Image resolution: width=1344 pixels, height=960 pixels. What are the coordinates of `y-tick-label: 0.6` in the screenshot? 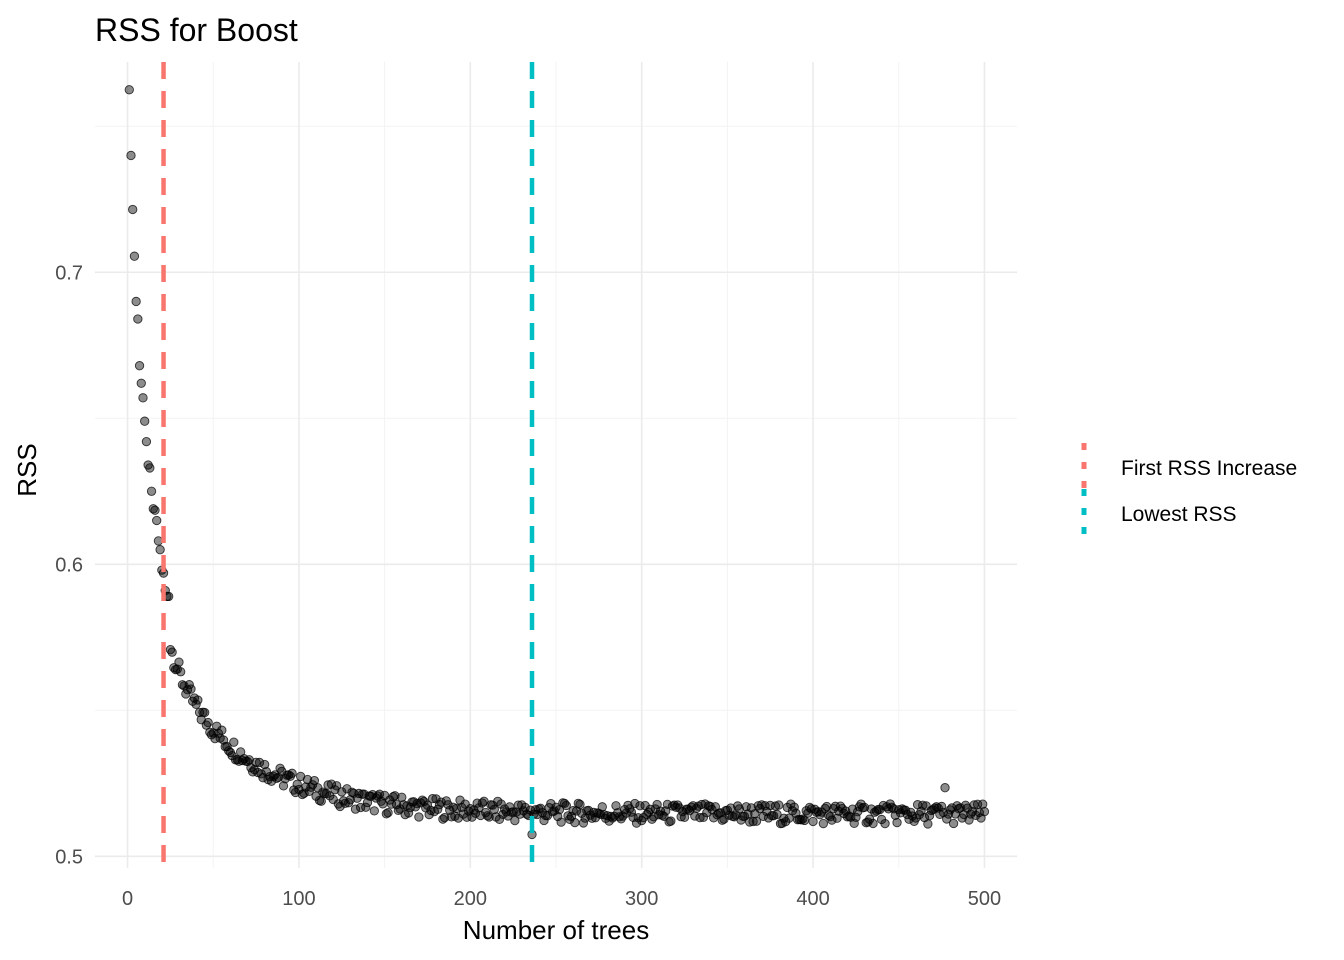 It's located at (69, 565).